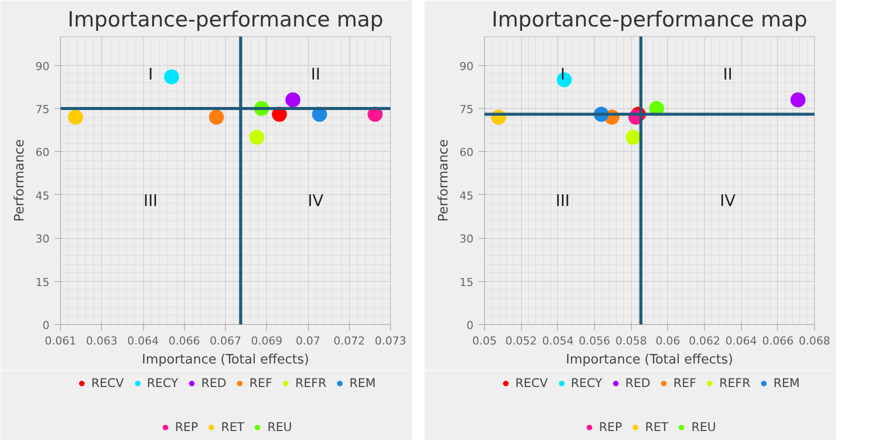 Image resolution: width=879 pixels, height=444 pixels. What do you see at coordinates (521, 341) in the screenshot?
I see `x-tick-label: 0.052` at bounding box center [521, 341].